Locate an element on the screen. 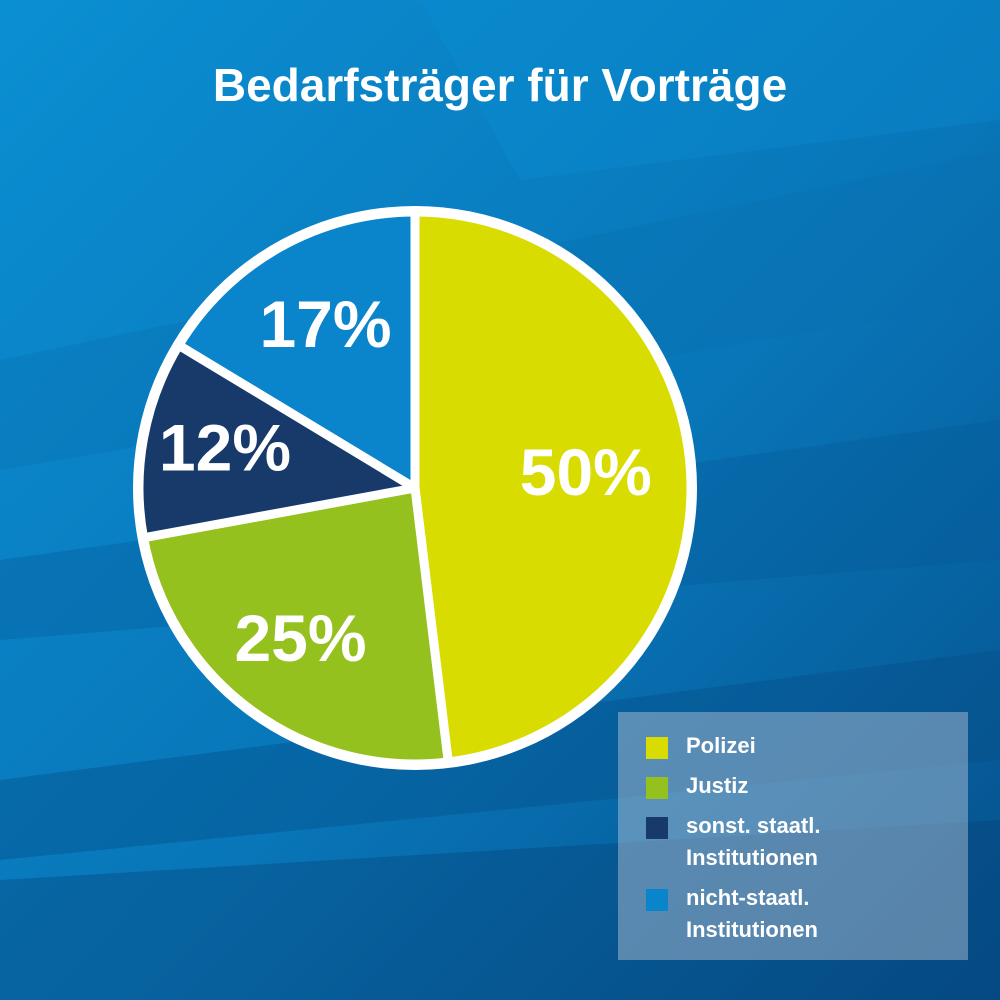 The width and height of the screenshot is (1000, 1000). legend-swatch-polizei is located at coordinates (657, 748).